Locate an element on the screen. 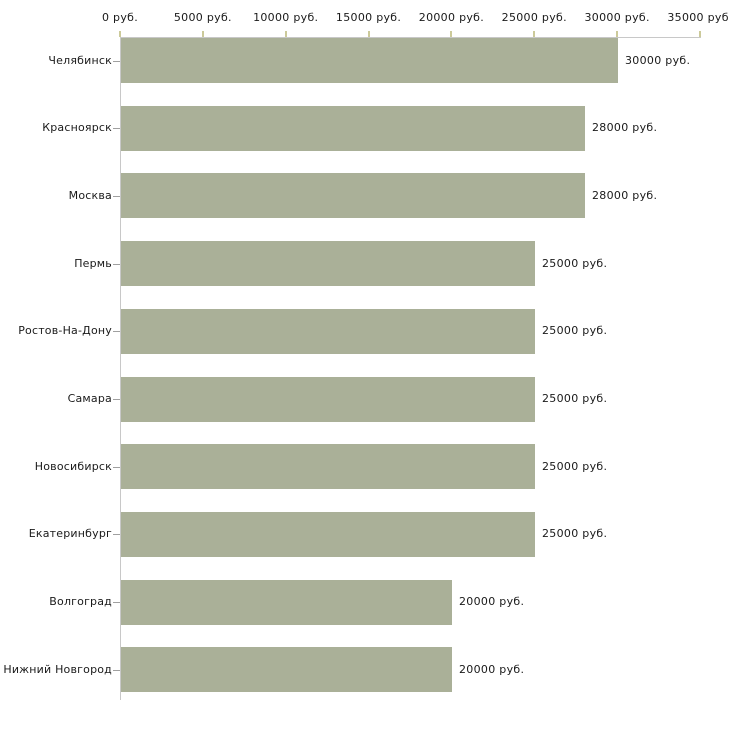 The image size is (730, 730). value-label: 30000 руб. is located at coordinates (658, 60).